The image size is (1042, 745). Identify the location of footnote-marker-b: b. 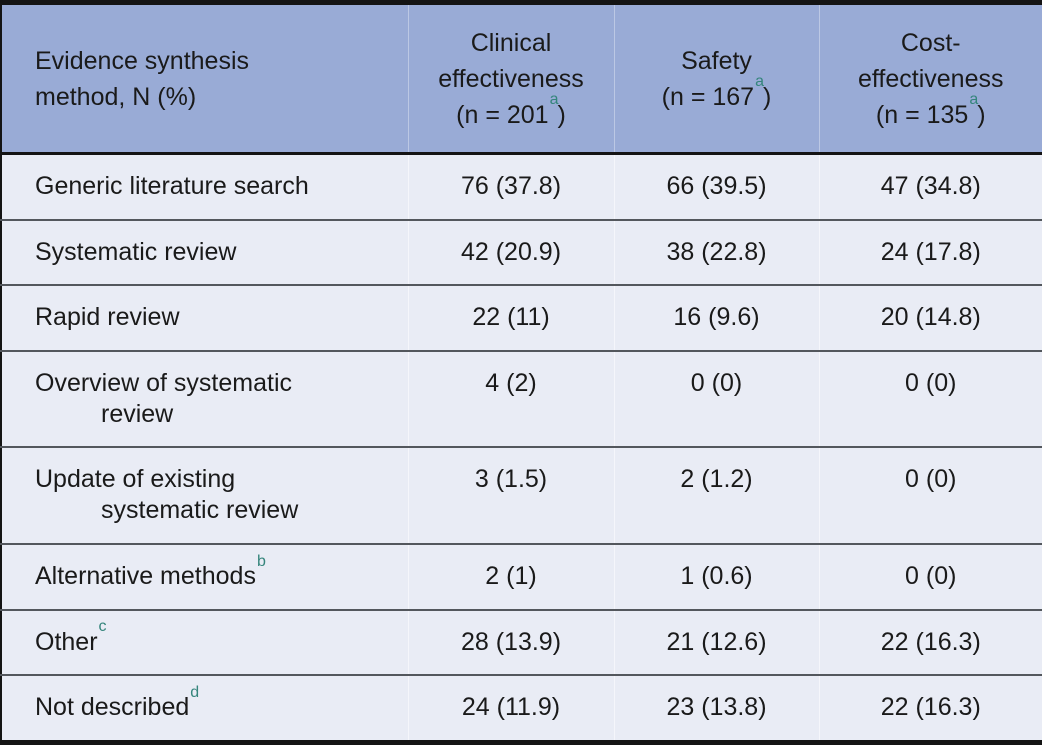
(261, 561).